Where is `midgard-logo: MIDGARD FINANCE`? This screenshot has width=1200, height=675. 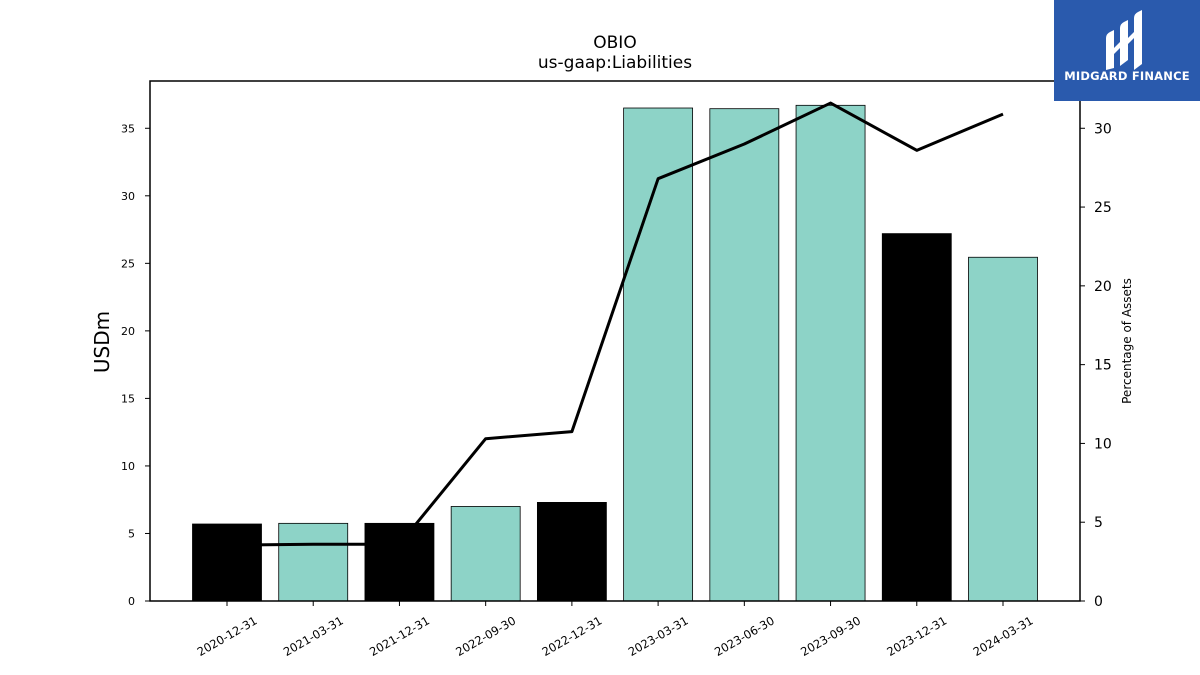
midgard-logo: MIDGARD FINANCE is located at coordinates (1127, 50).